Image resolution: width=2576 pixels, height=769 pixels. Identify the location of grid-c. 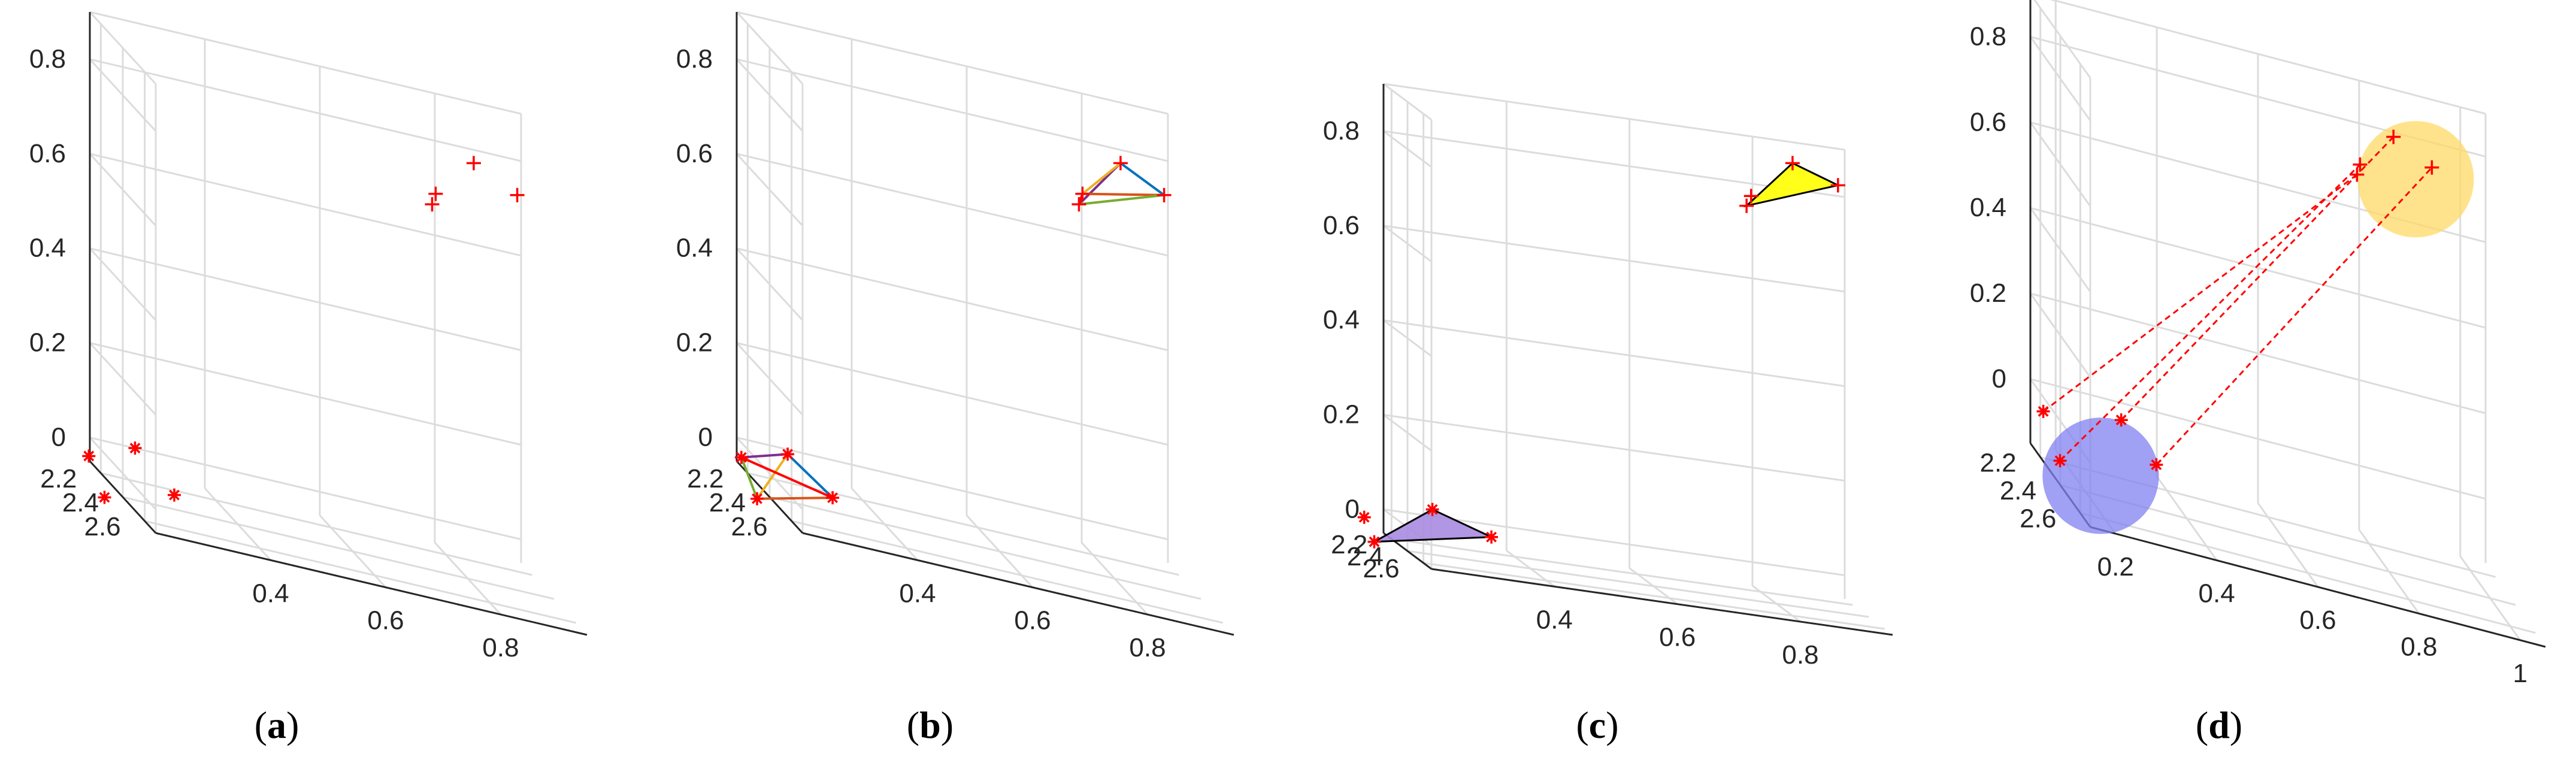
(1633, 357).